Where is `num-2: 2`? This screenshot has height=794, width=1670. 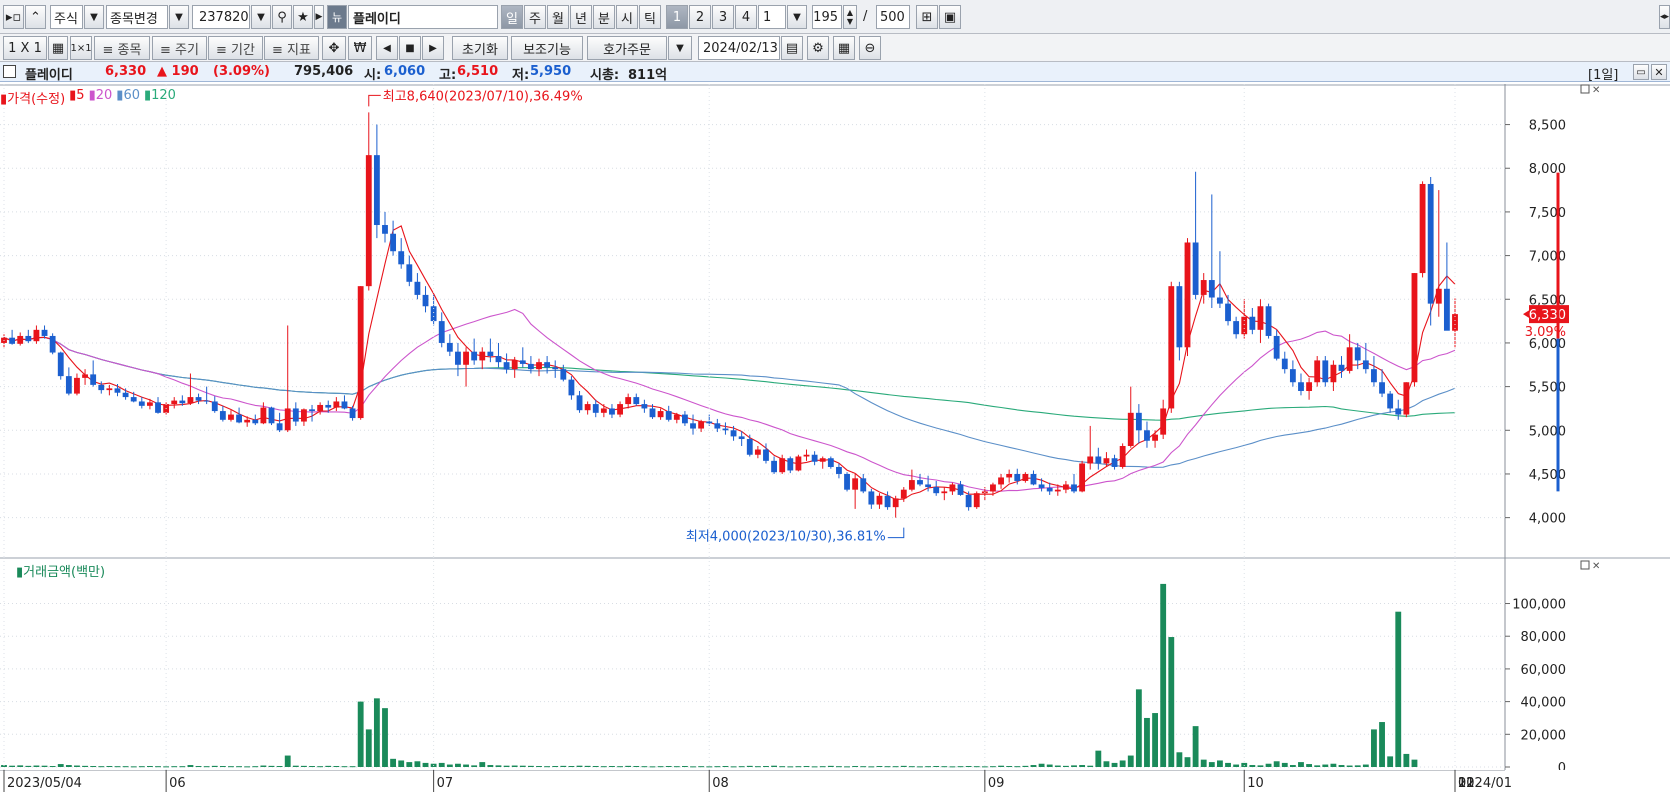
num-2: 2 is located at coordinates (700, 17).